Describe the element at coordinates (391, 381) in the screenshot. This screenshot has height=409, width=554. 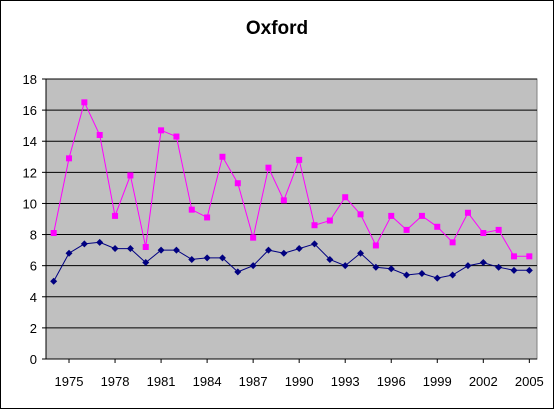
I see `x-tick-label-1996: 1996` at that location.